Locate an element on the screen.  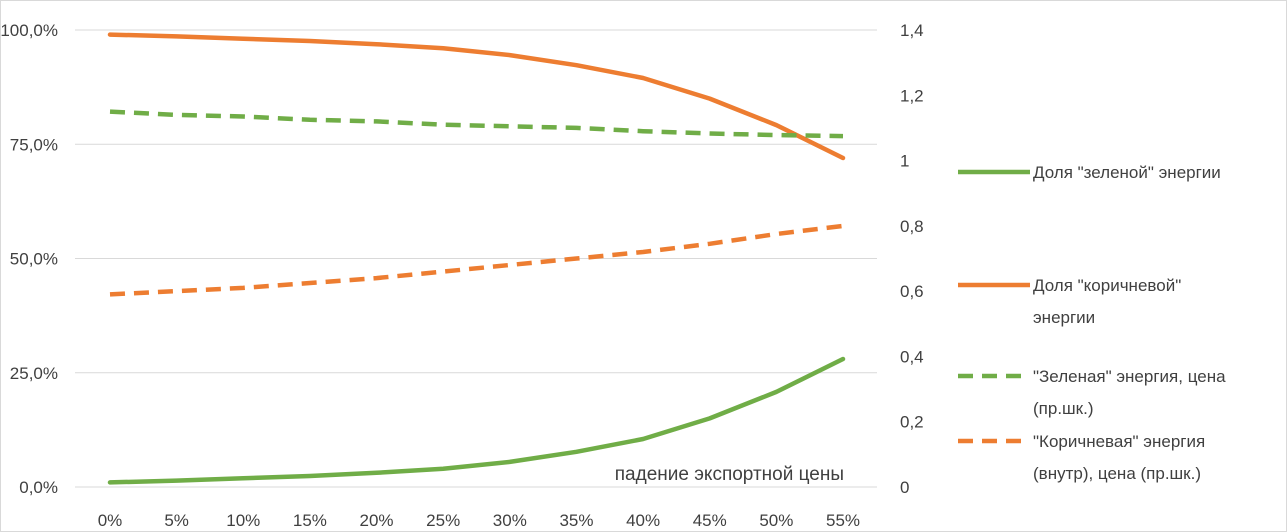
right-tick-label: 0,2 is located at coordinates (912, 422).